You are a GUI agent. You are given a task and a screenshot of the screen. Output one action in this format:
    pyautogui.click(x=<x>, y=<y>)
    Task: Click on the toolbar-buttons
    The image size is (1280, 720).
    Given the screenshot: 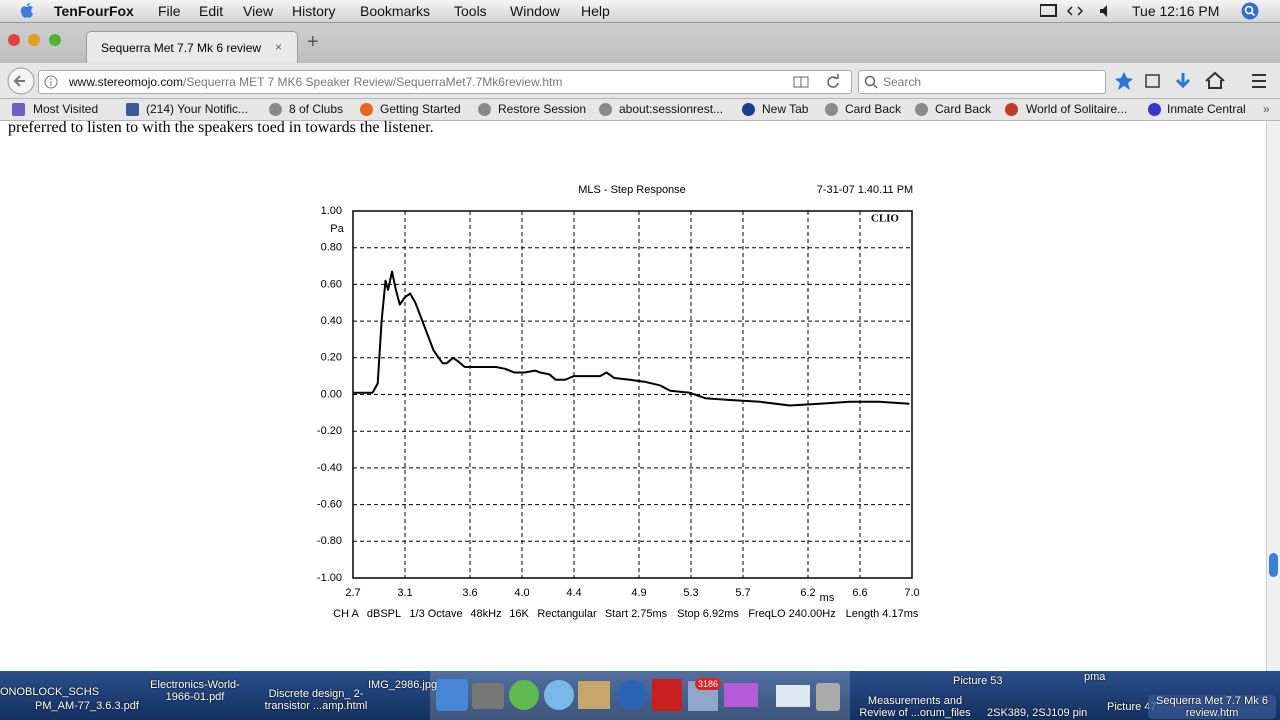 What is the action you would take?
    pyautogui.click(x=1194, y=81)
    